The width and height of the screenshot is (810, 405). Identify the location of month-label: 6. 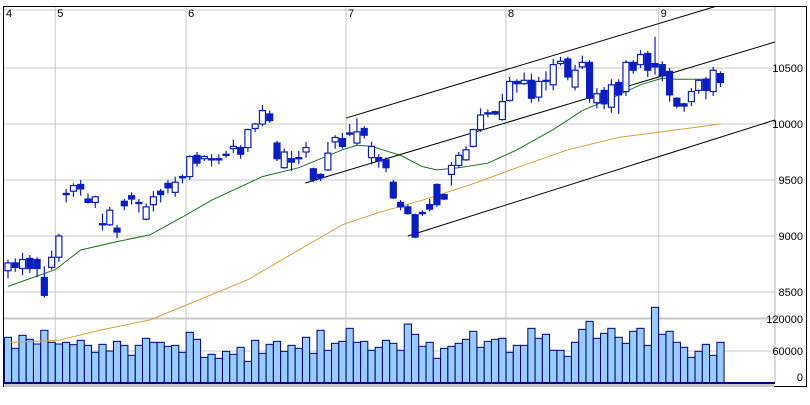
(191, 14).